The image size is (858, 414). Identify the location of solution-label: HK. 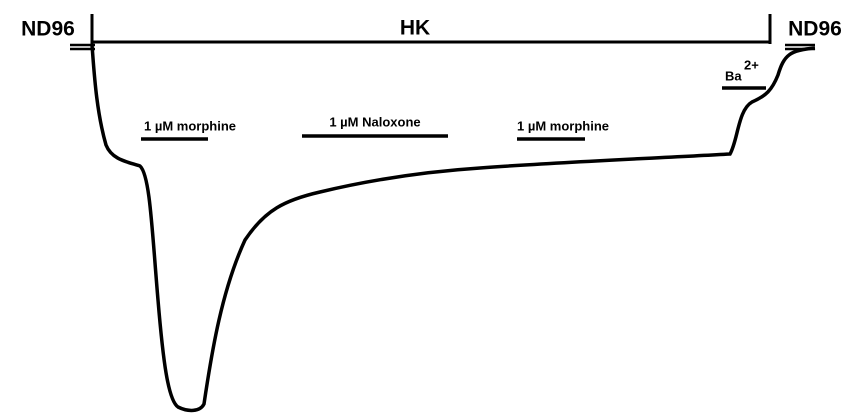
(415, 28).